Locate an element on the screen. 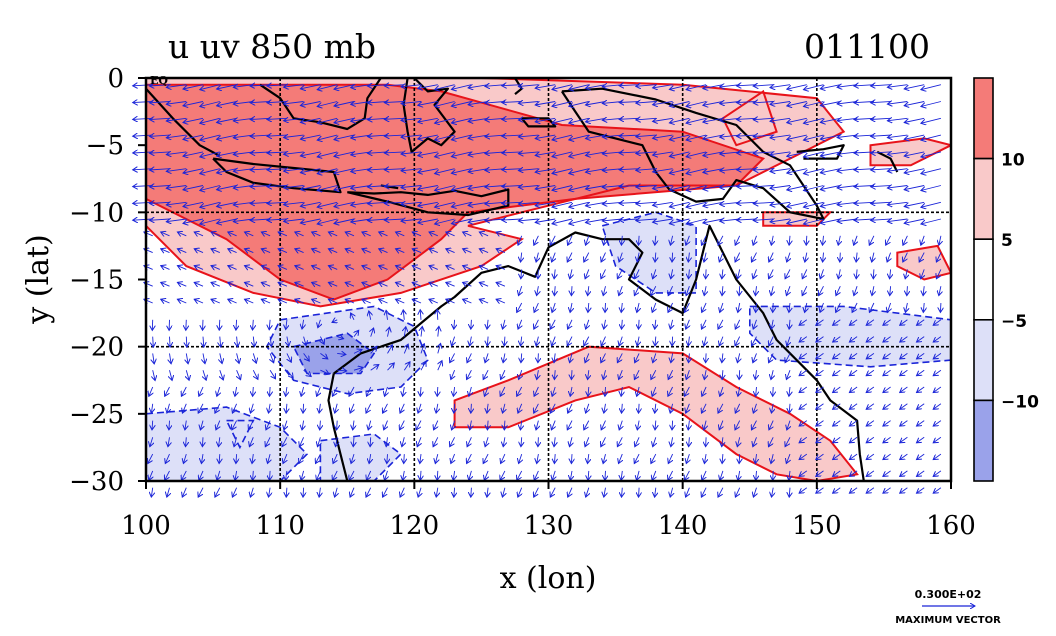  y-axis-label: y (lat) is located at coordinates (38, 279).